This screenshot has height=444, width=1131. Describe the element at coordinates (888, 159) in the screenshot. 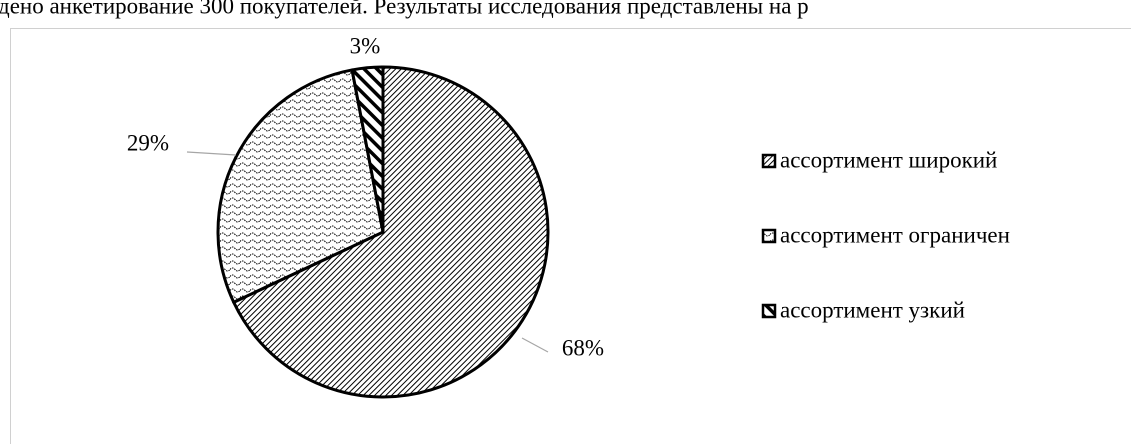

I see `legend-label: ассортимент широкий` at that location.